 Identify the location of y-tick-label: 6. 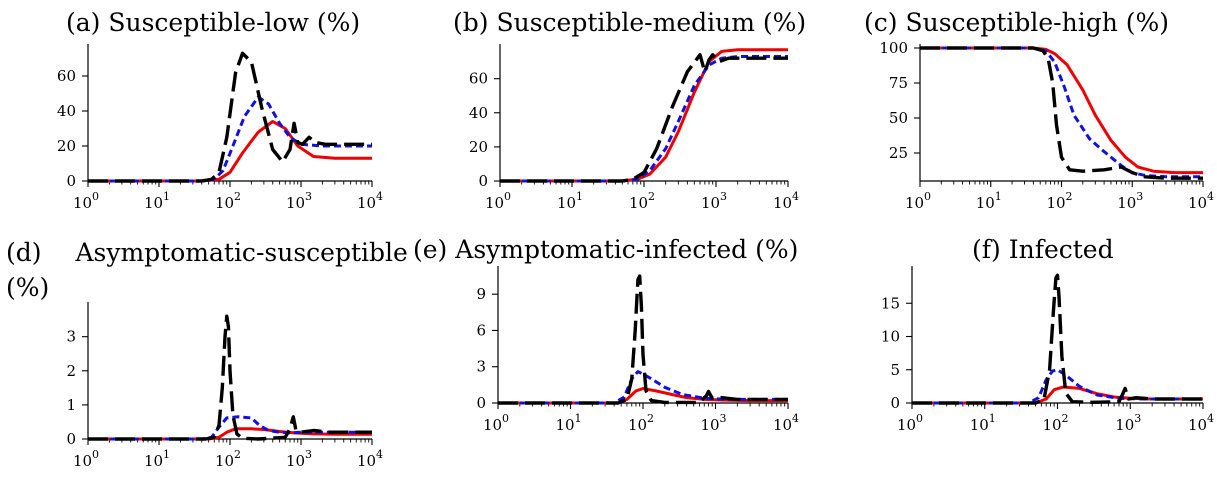
(481, 330).